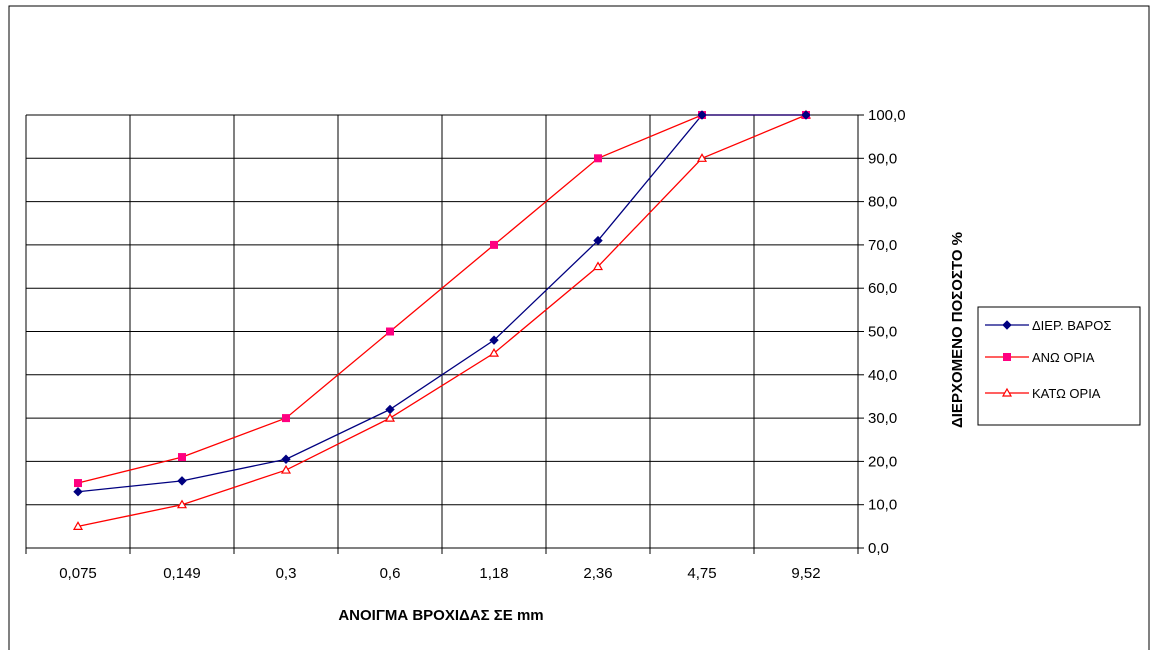 The image size is (1153, 650). I want to click on y-tick-label: 50,0, so click(882, 332).